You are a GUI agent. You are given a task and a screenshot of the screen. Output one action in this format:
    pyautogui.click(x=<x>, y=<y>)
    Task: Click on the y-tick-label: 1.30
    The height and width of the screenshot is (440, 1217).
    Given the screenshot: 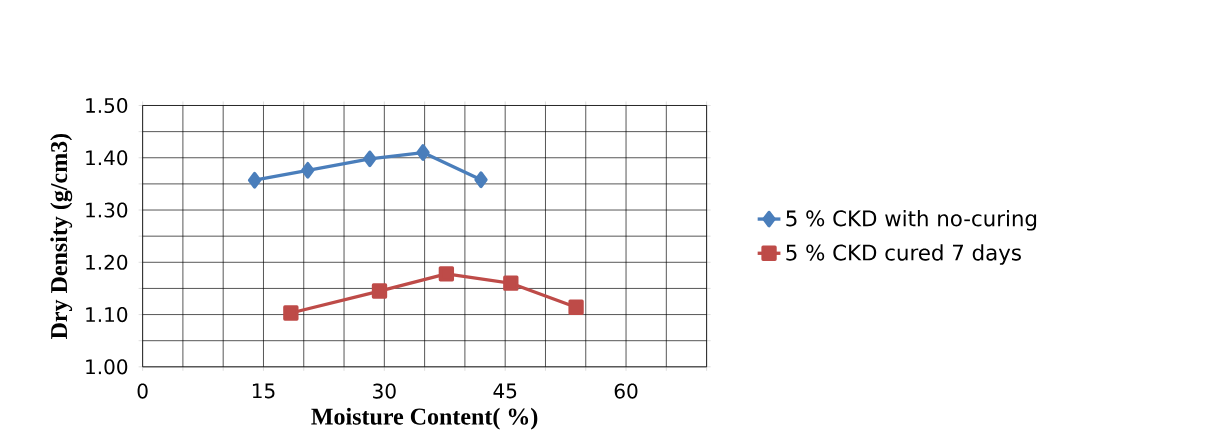 What is the action you would take?
    pyautogui.click(x=107, y=210)
    